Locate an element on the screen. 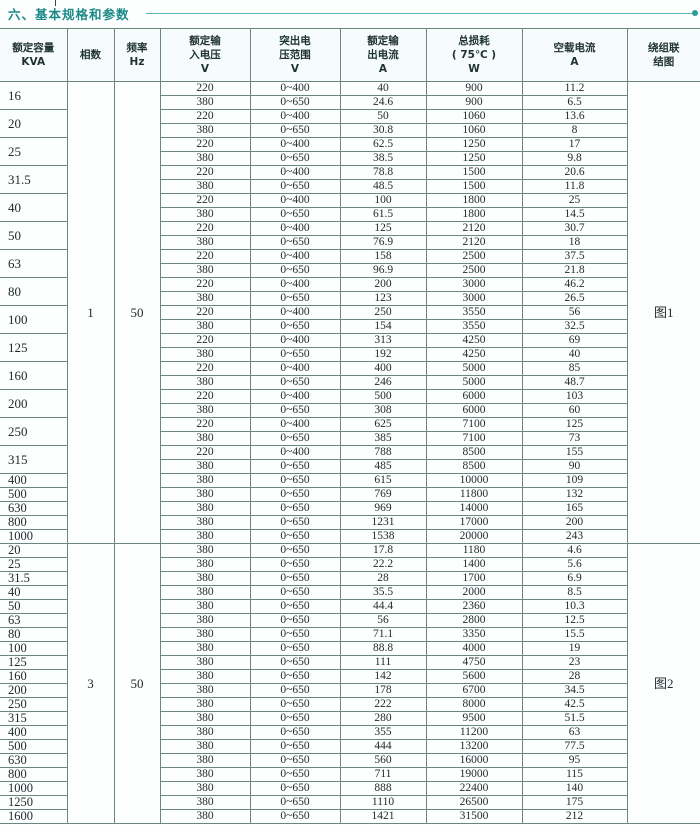  table-row: 200 380 0~650 178 6700 34.5 is located at coordinates (350, 690).